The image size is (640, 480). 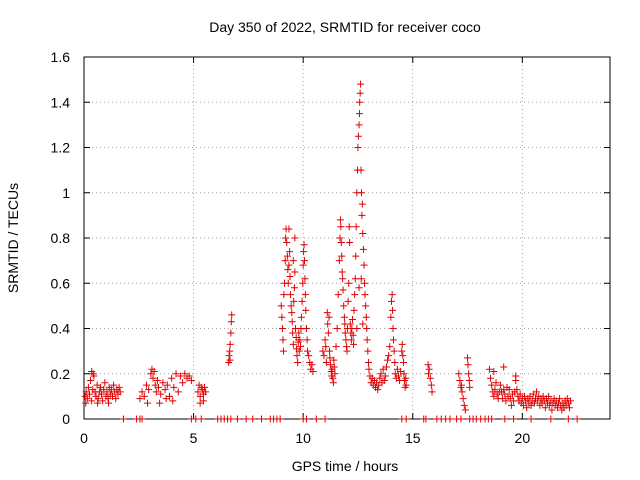 I want to click on x-tick-label: 0, so click(x=84, y=438).